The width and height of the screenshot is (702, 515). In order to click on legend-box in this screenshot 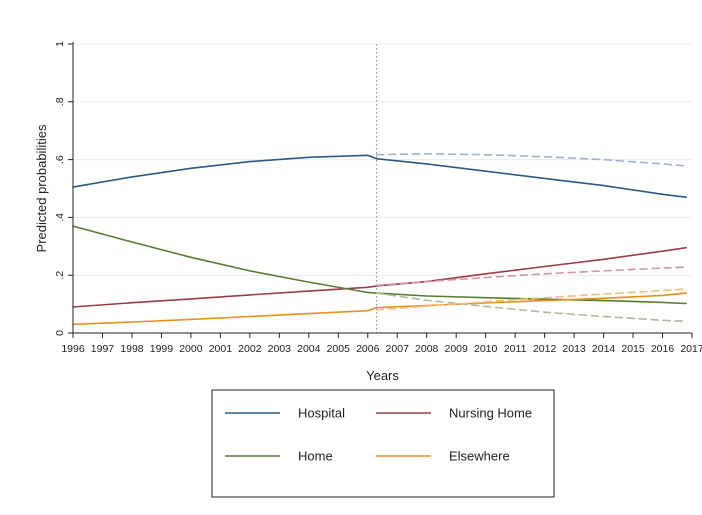, I will do `click(383, 443)`.